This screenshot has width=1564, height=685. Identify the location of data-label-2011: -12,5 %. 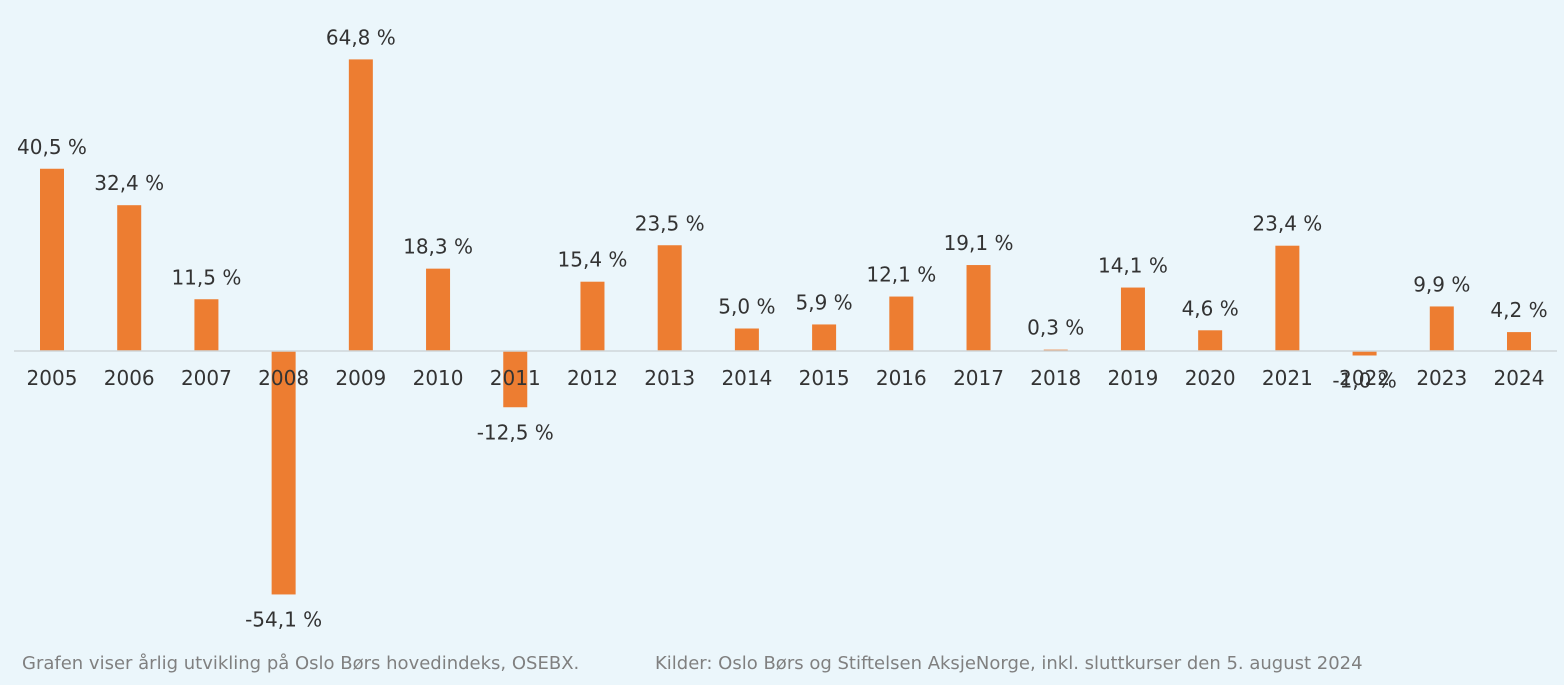
(515, 432).